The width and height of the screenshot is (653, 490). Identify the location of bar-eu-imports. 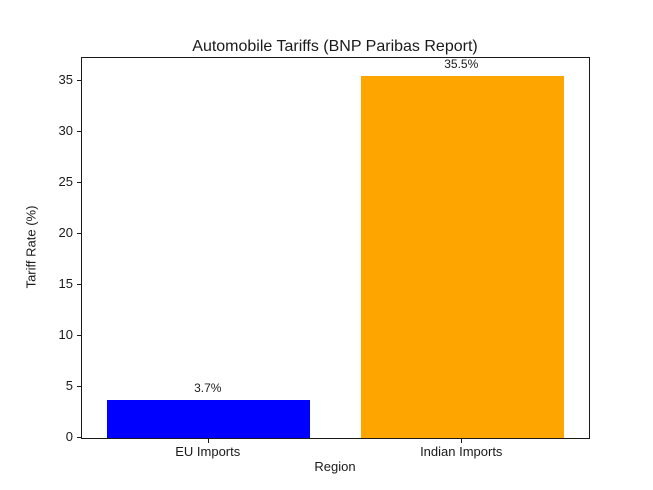
(209, 419).